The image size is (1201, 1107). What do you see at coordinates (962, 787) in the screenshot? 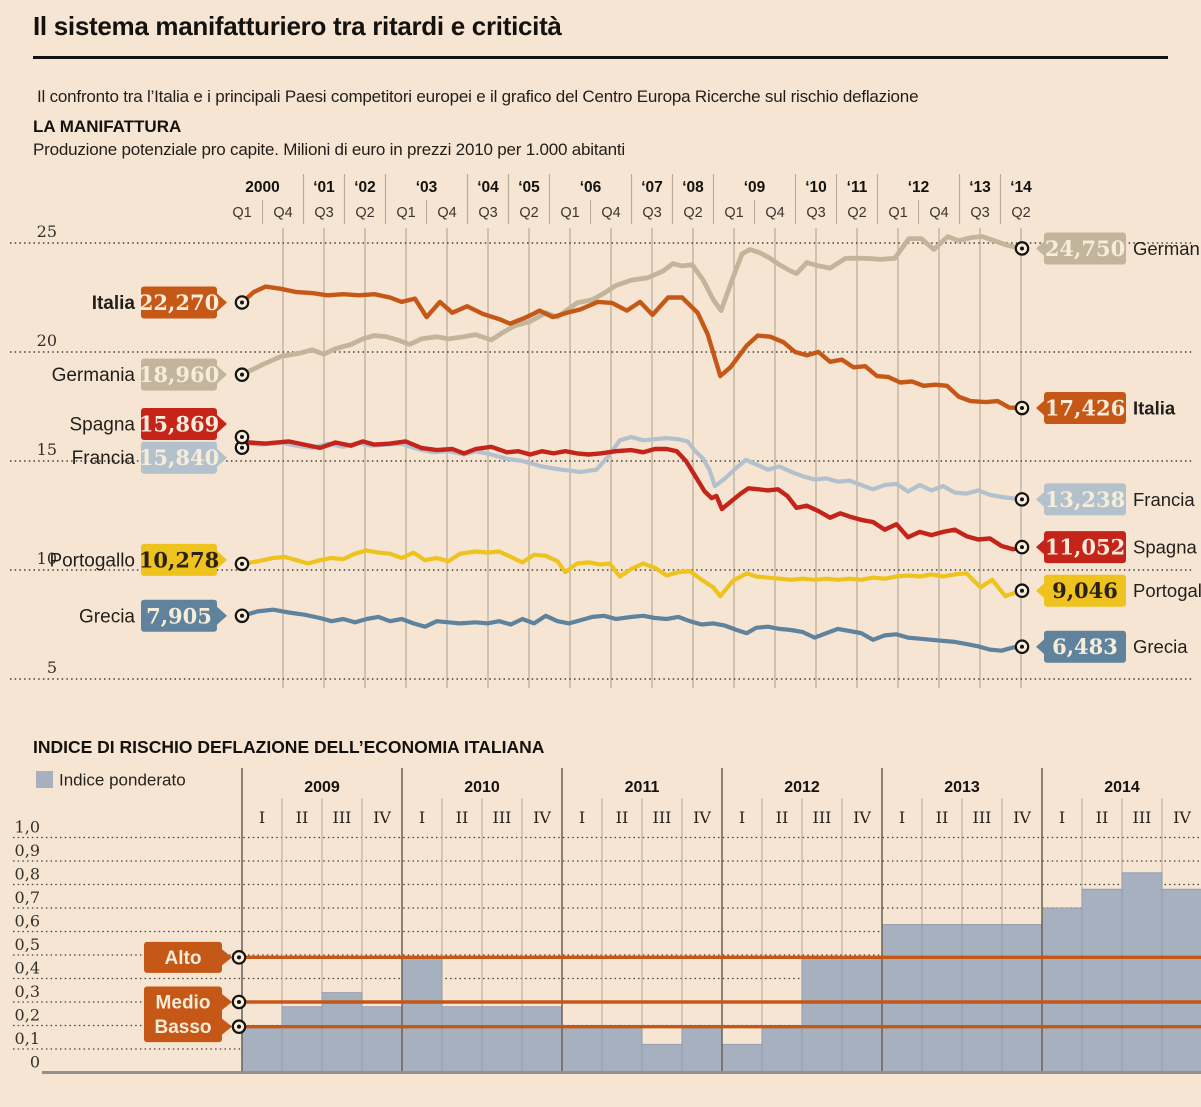
I see `year-label: 2013` at bounding box center [962, 787].